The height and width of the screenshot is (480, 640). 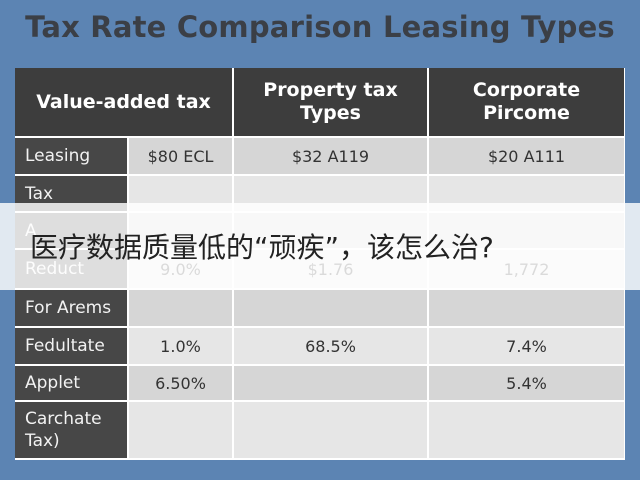 What do you see at coordinates (71, 346) in the screenshot?
I see `row-label: Fedultate` at bounding box center [71, 346].